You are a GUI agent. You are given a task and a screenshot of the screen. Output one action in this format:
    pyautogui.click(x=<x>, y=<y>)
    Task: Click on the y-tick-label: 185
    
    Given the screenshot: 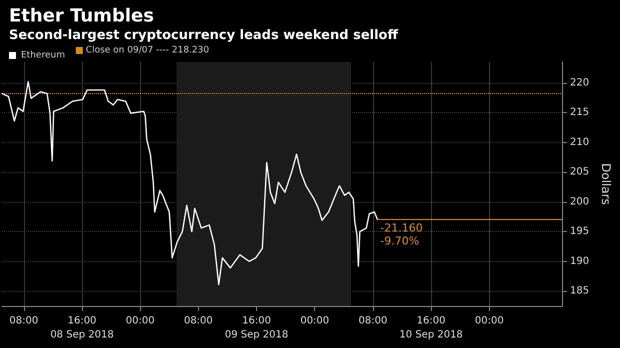 What is the action you would take?
    pyautogui.click(x=580, y=291)
    